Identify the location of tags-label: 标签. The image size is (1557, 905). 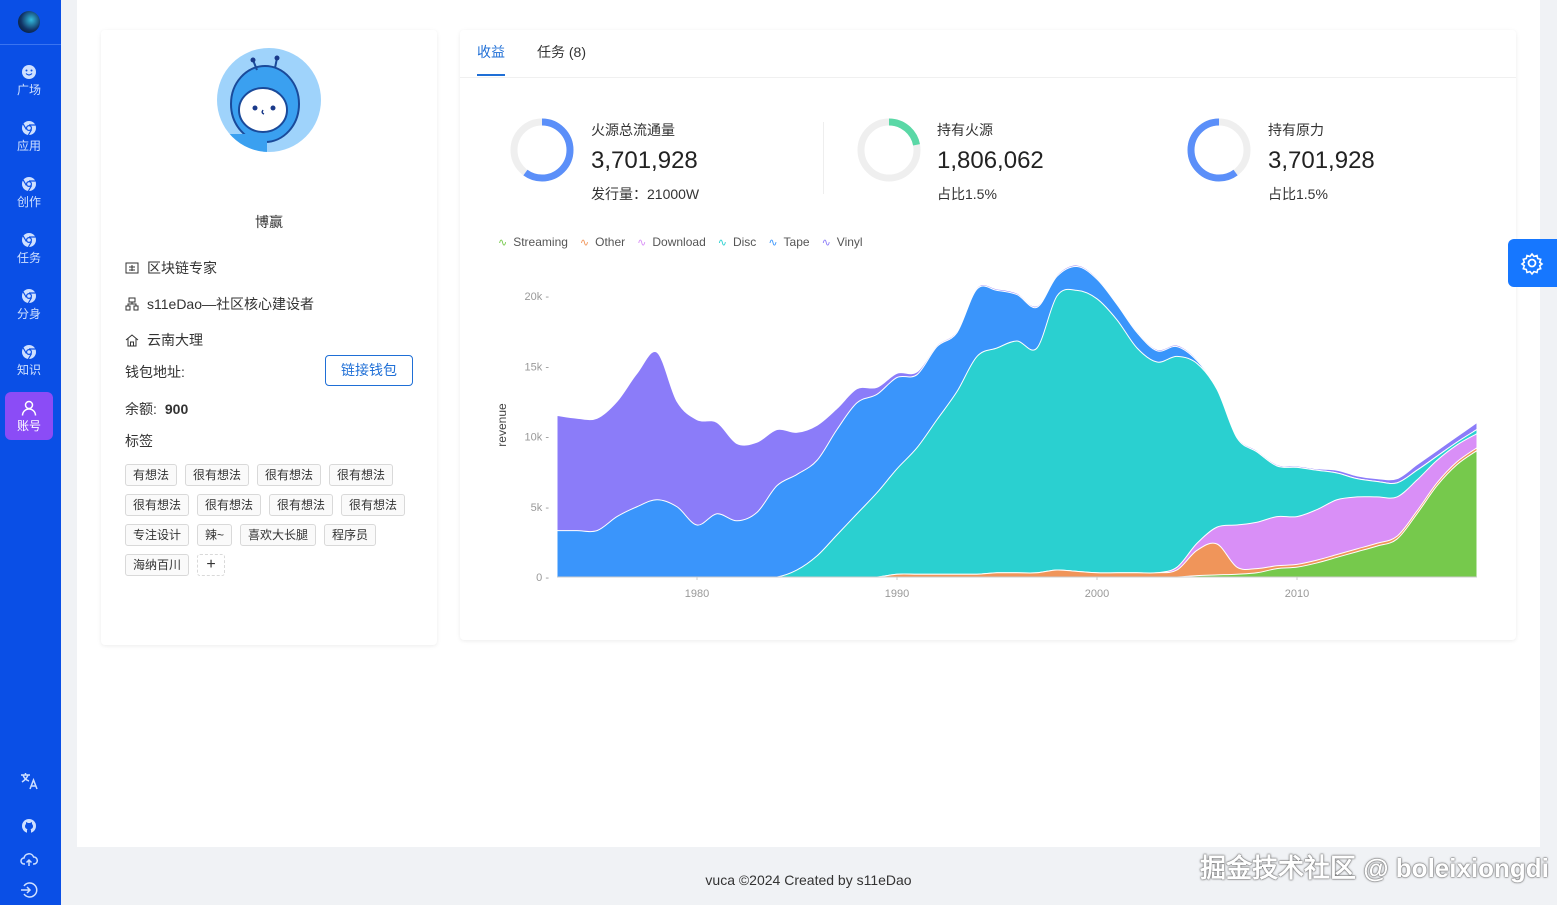
(139, 441).